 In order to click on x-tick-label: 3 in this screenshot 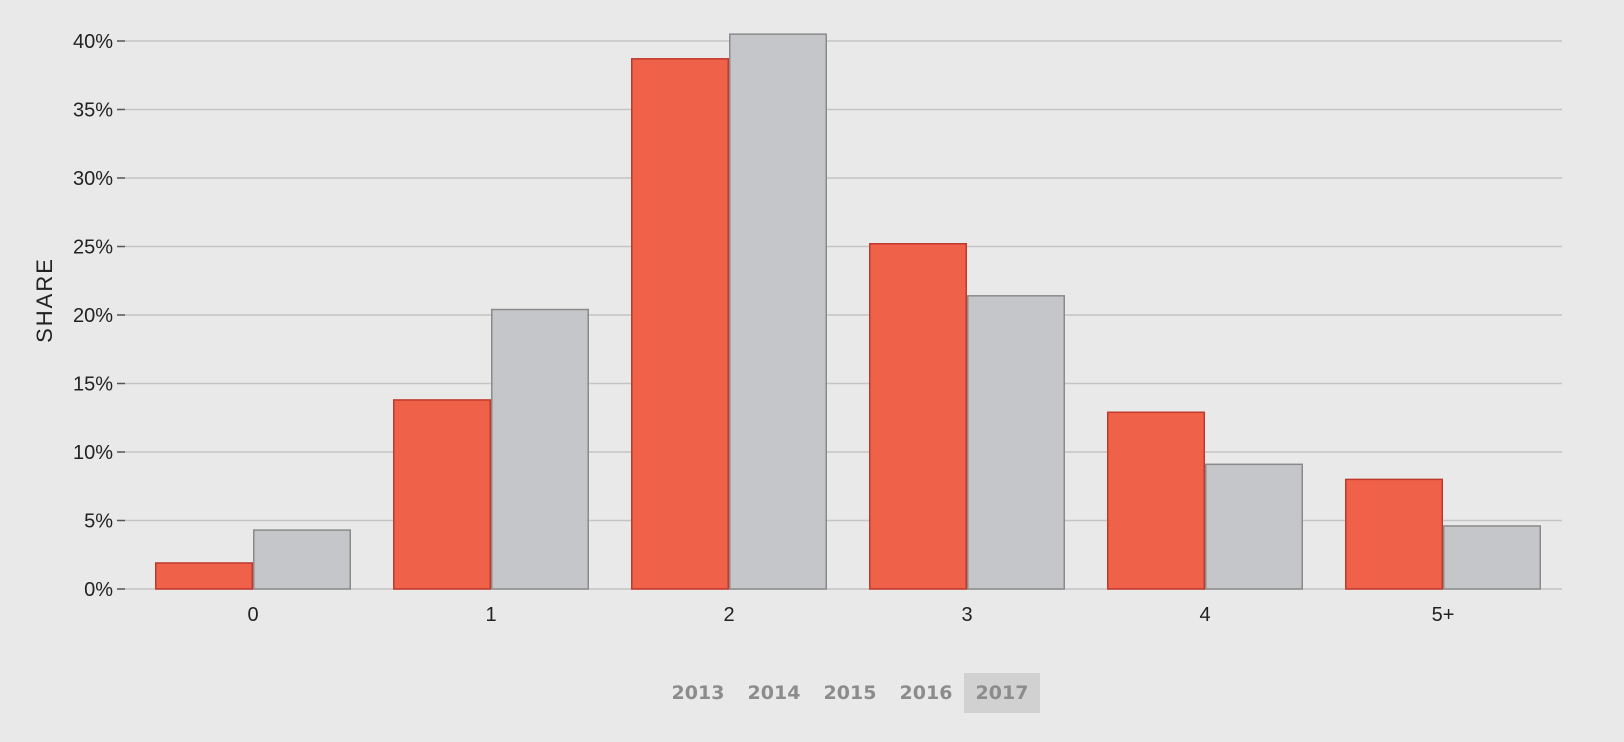, I will do `click(966, 615)`.